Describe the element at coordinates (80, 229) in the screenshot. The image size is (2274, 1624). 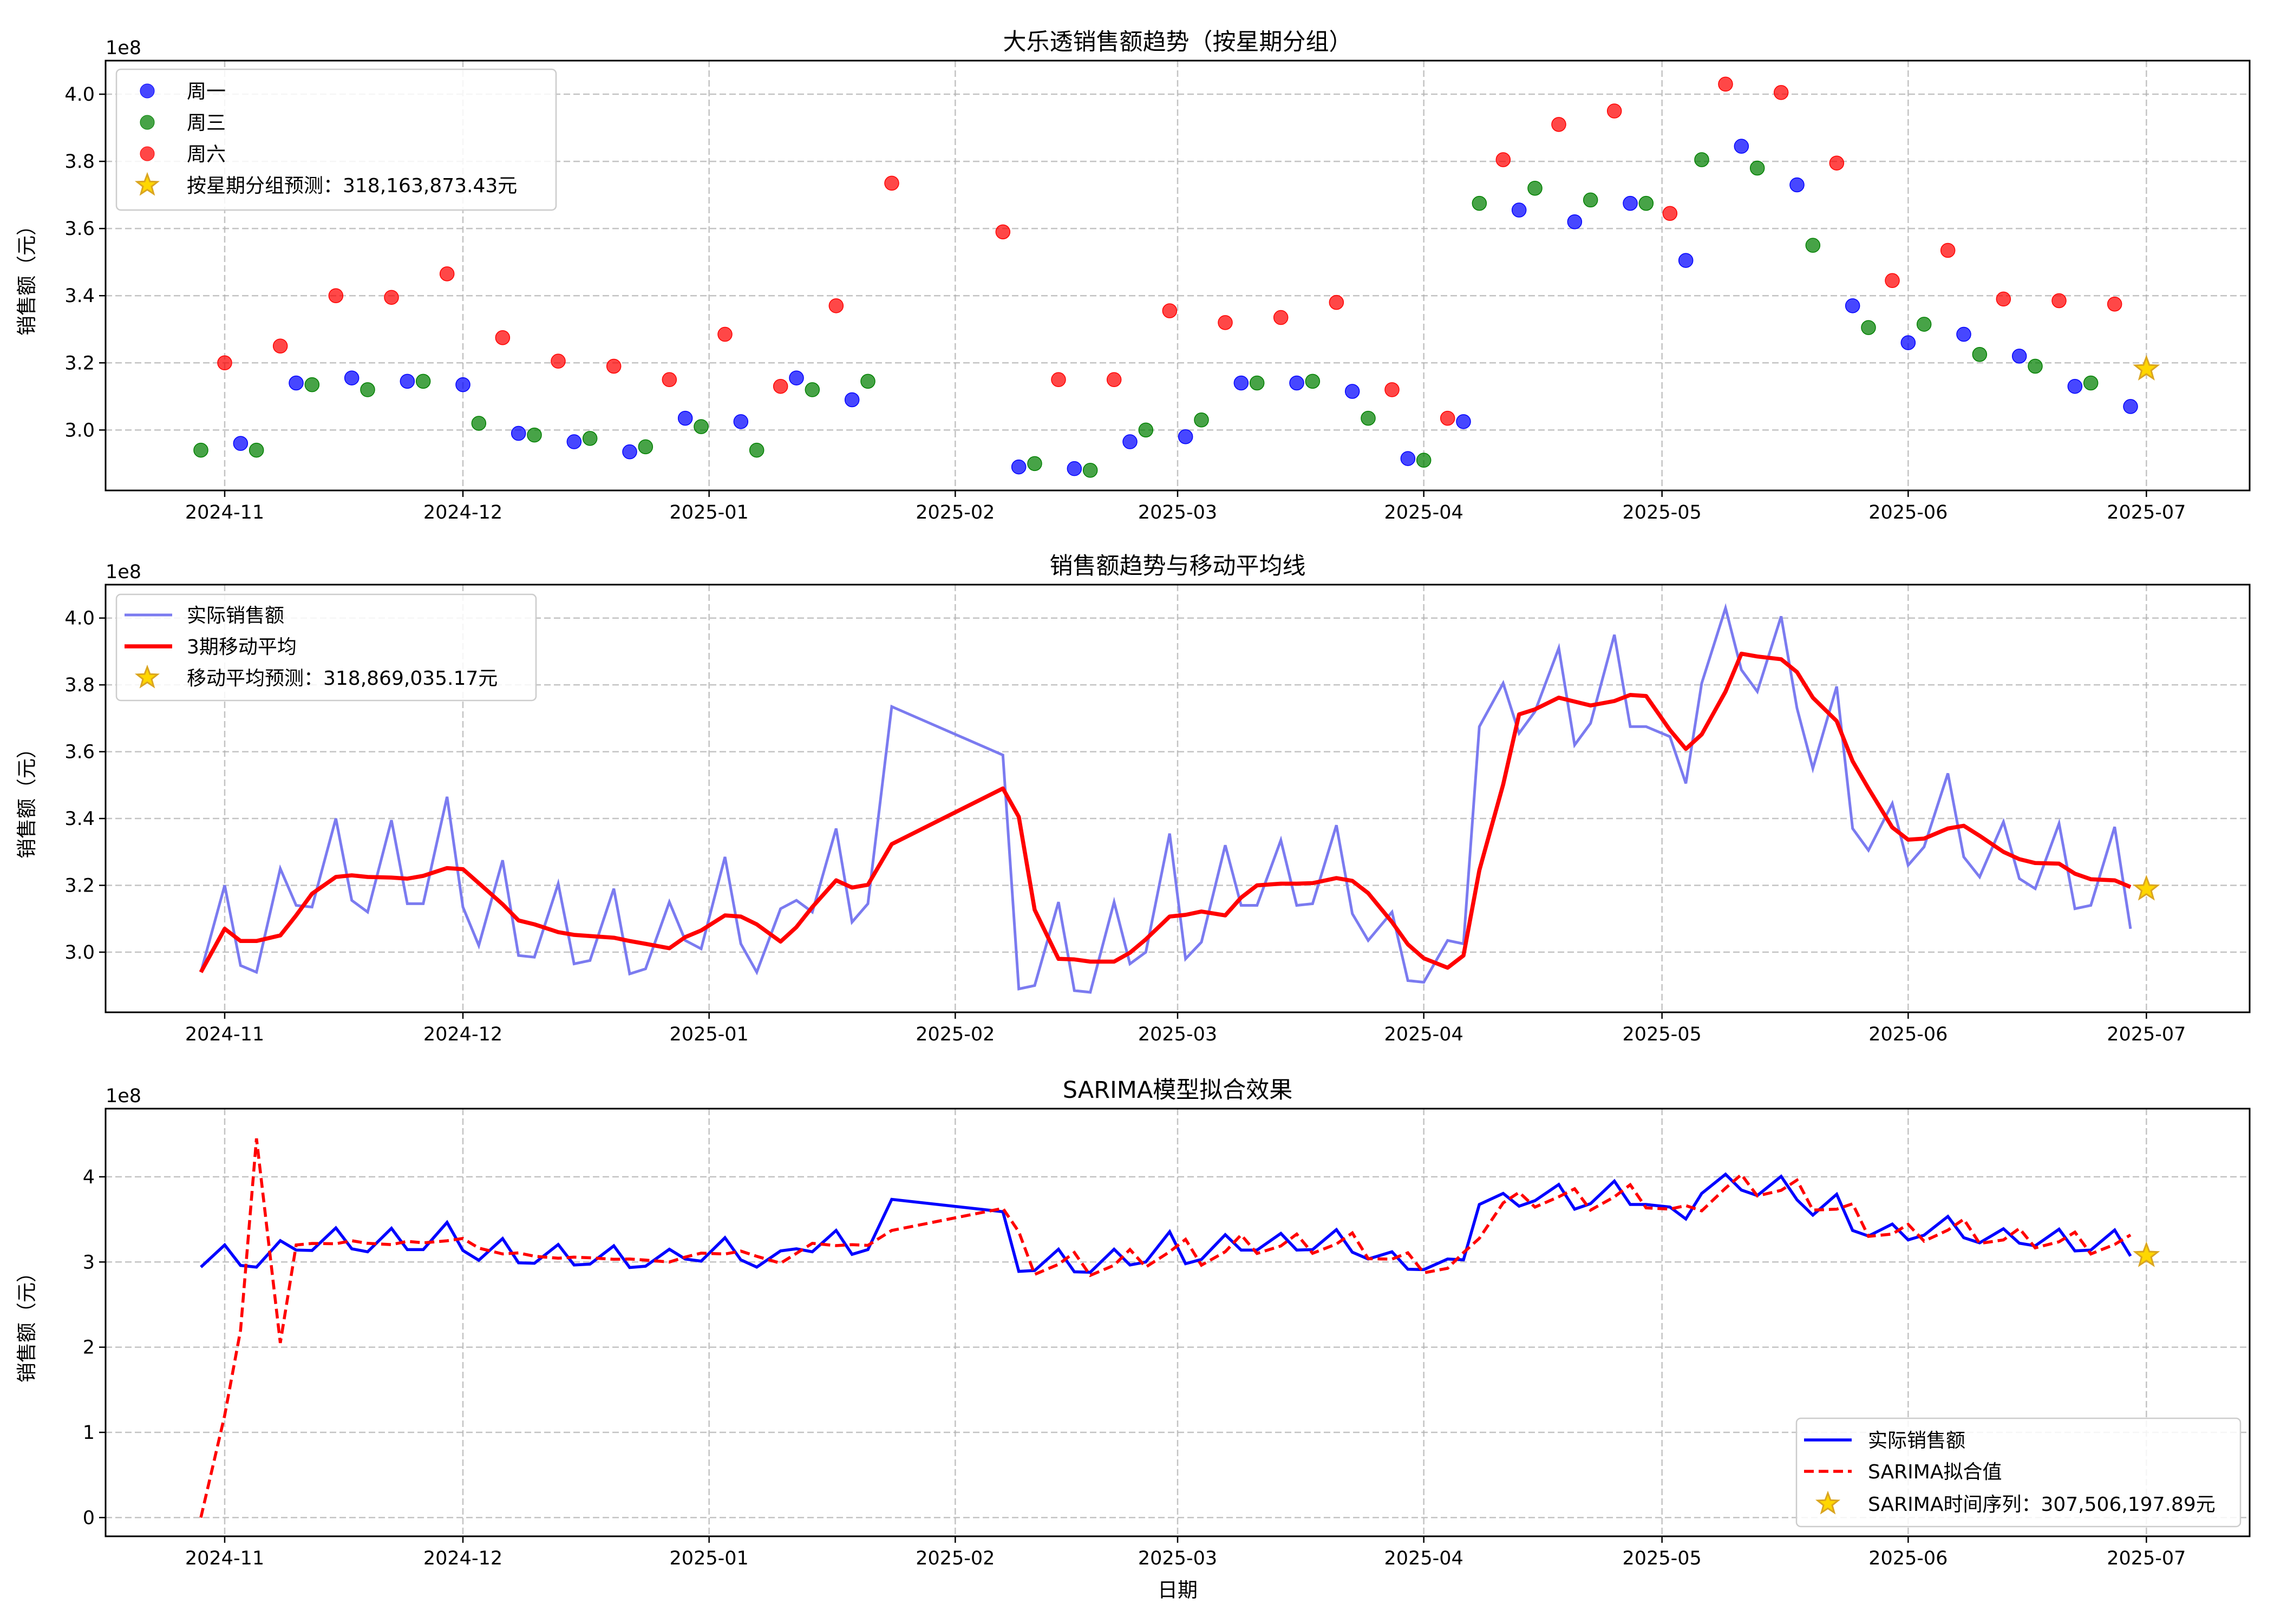
I see `y-tick-label: 3.6` at that location.